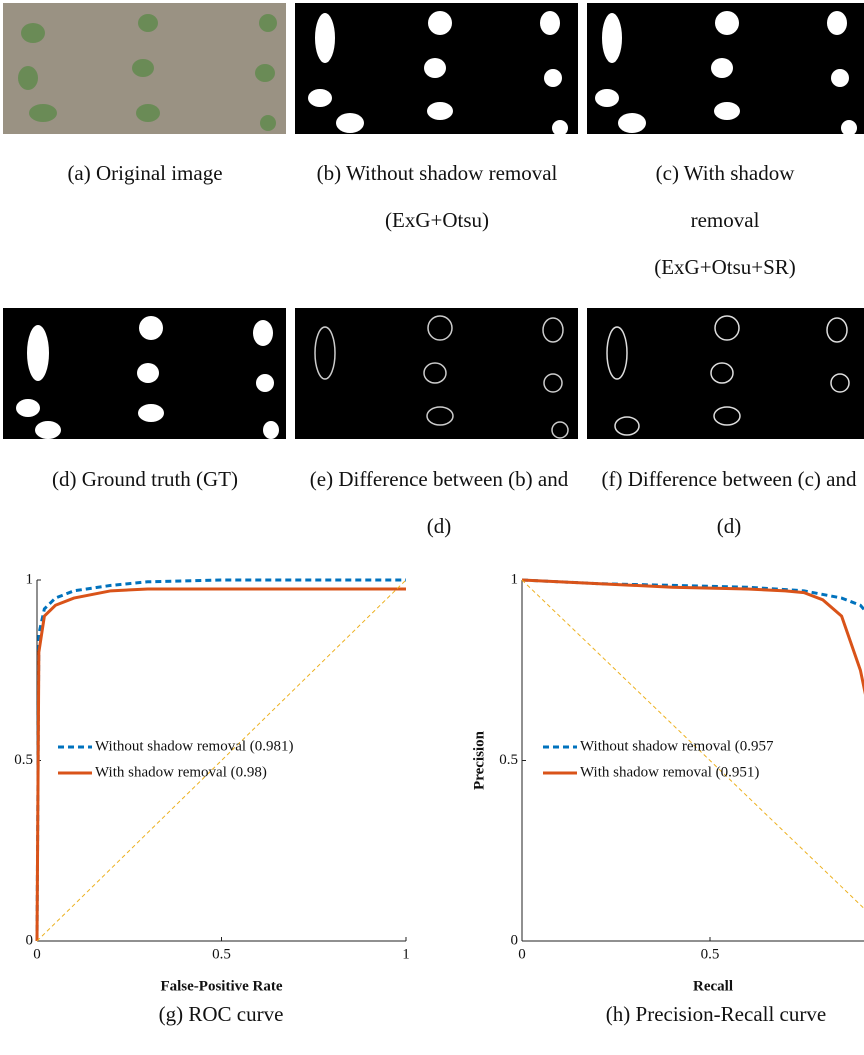 This screenshot has height=1055, width=864. What do you see at coordinates (716, 1014) in the screenshot?
I see `chart-caption: (h) Precision-Recall curve` at bounding box center [716, 1014].